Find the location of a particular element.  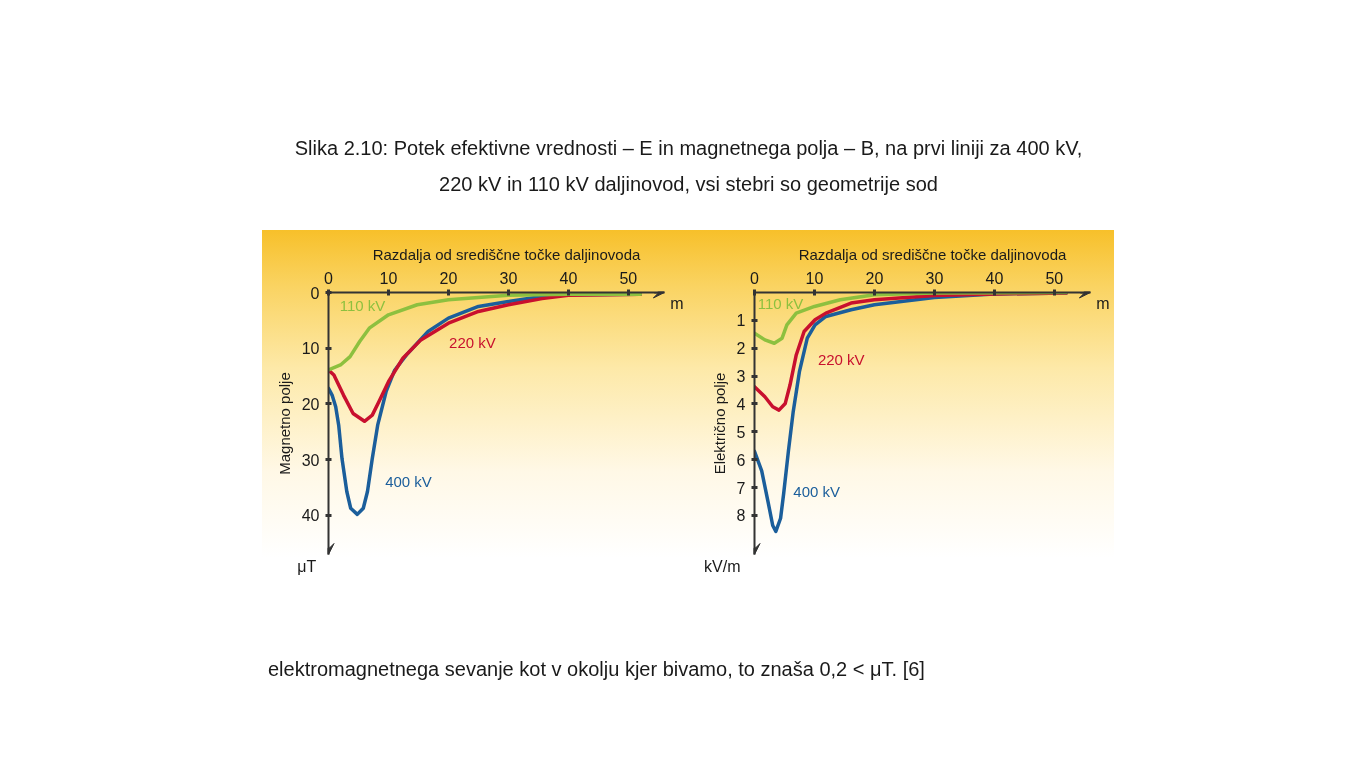

y-tick-label: 0 is located at coordinates (315, 293).